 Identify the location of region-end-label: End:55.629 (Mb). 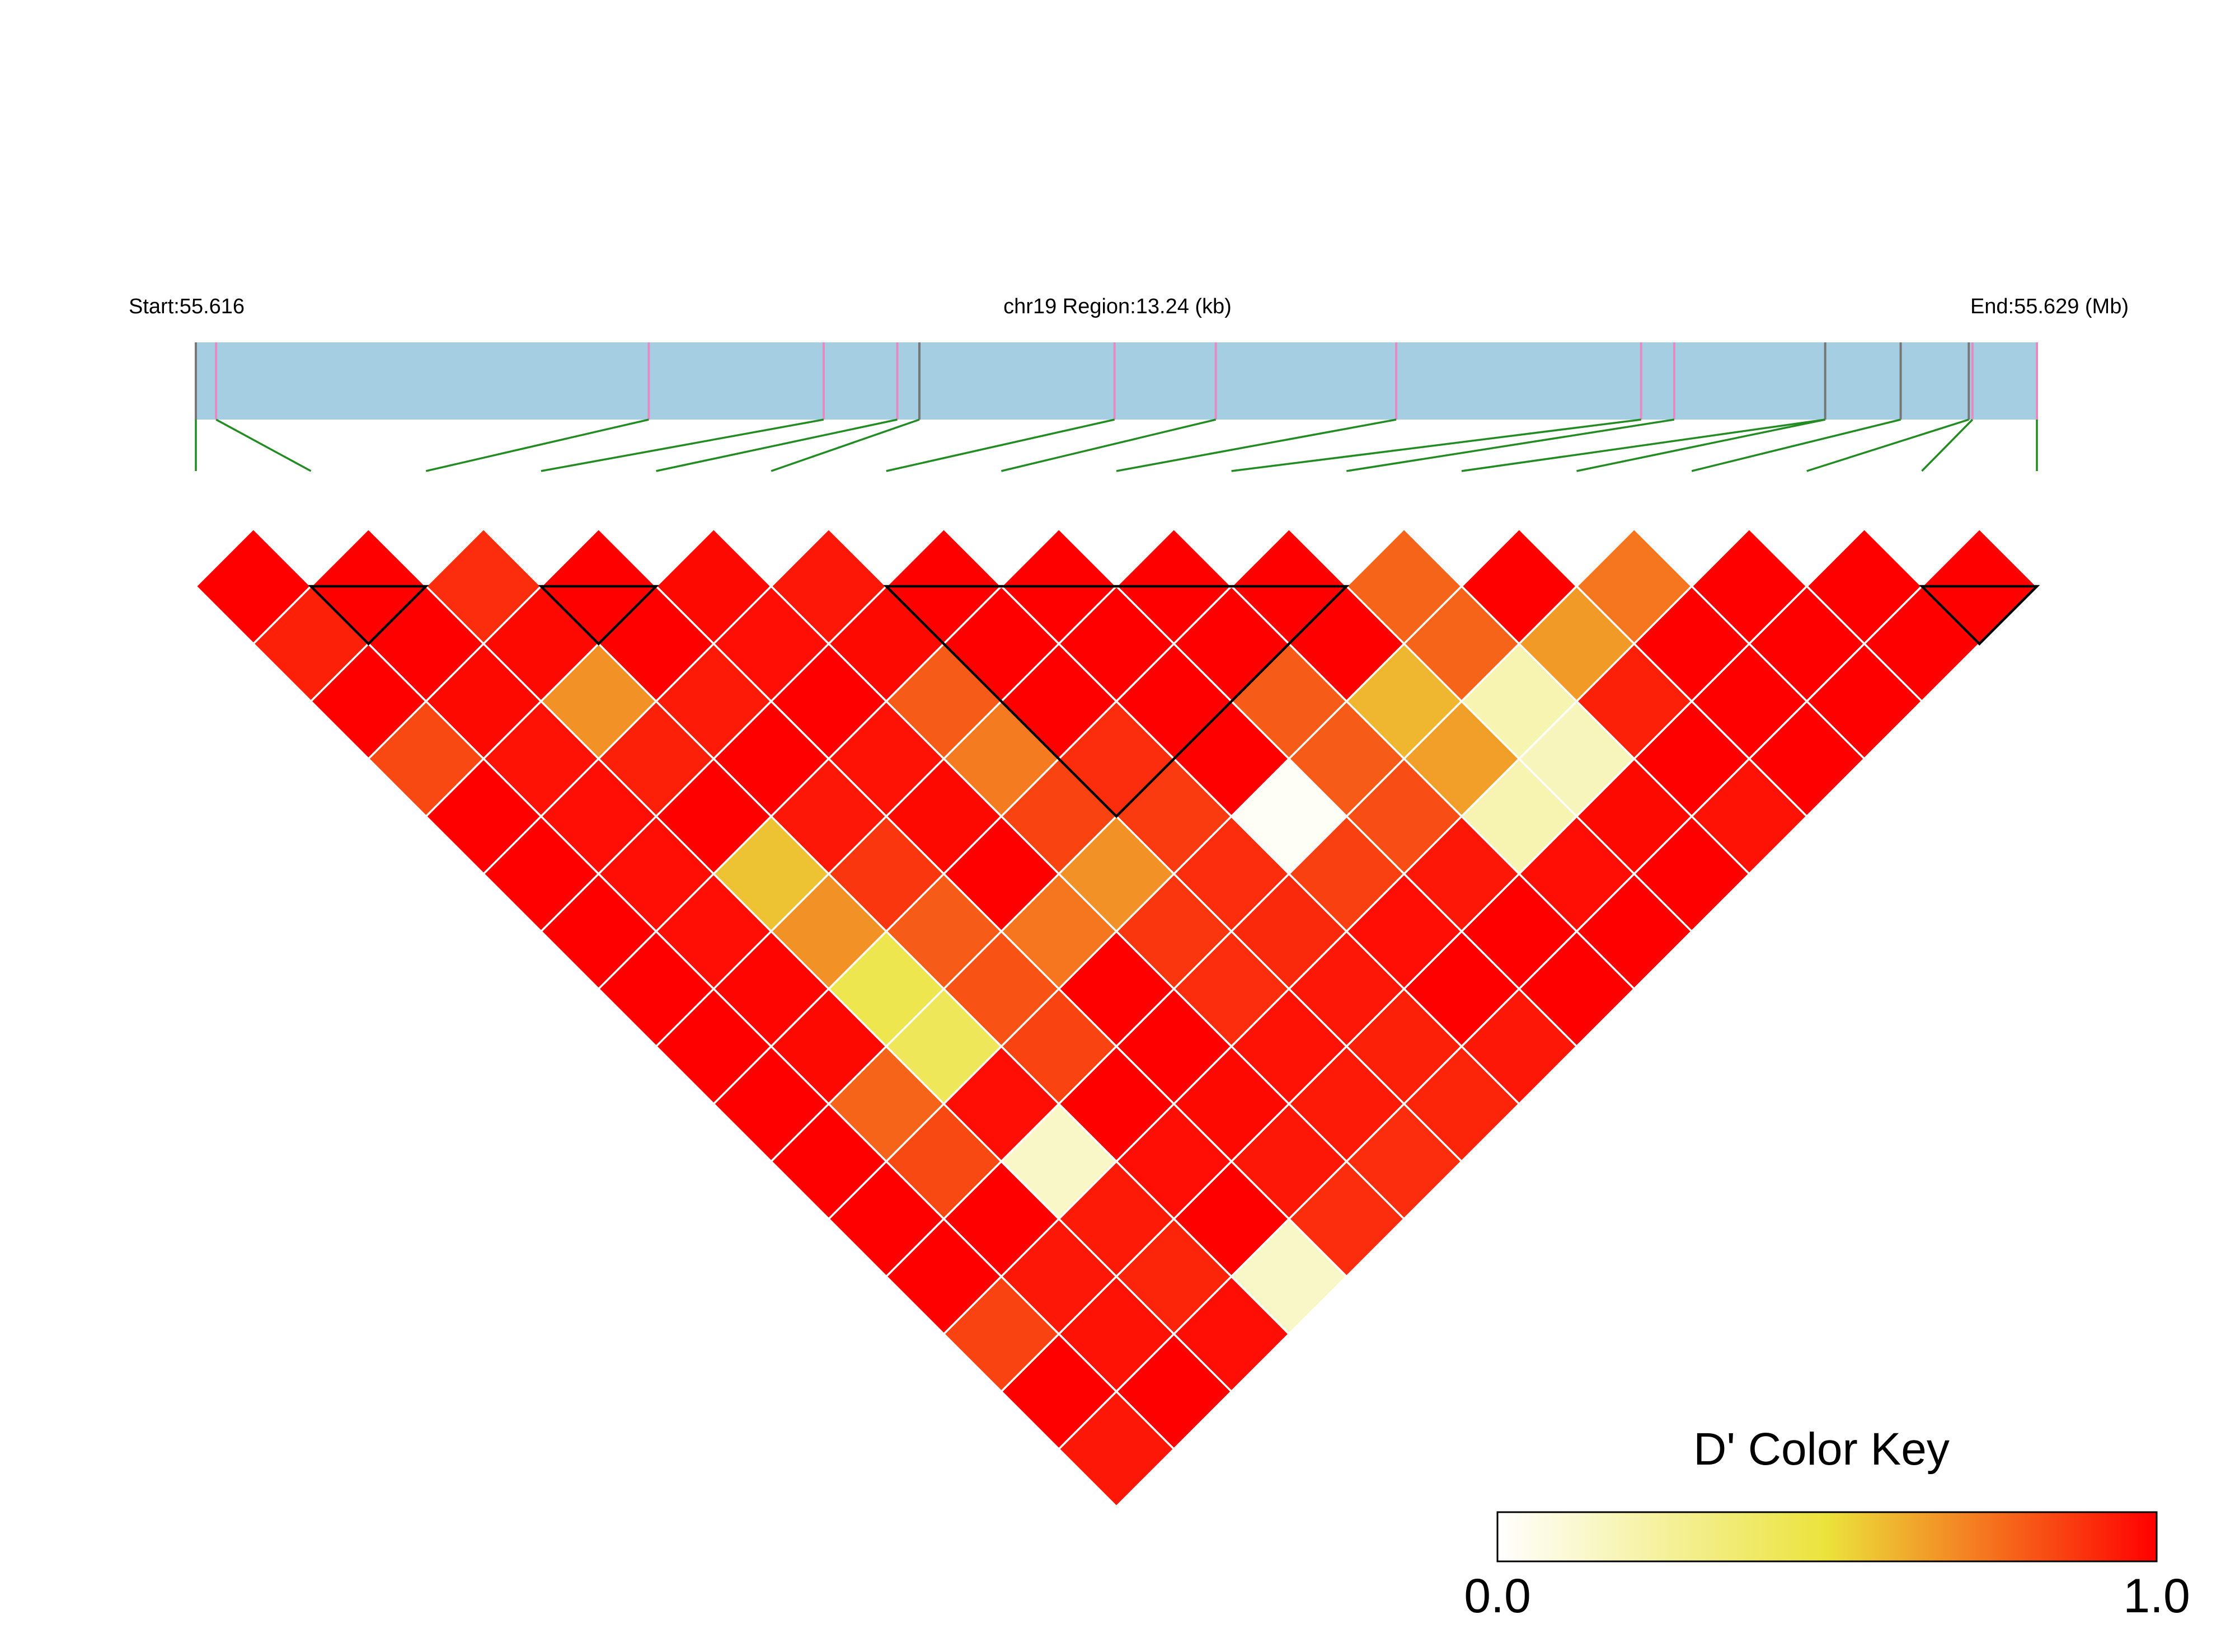
(2049, 306).